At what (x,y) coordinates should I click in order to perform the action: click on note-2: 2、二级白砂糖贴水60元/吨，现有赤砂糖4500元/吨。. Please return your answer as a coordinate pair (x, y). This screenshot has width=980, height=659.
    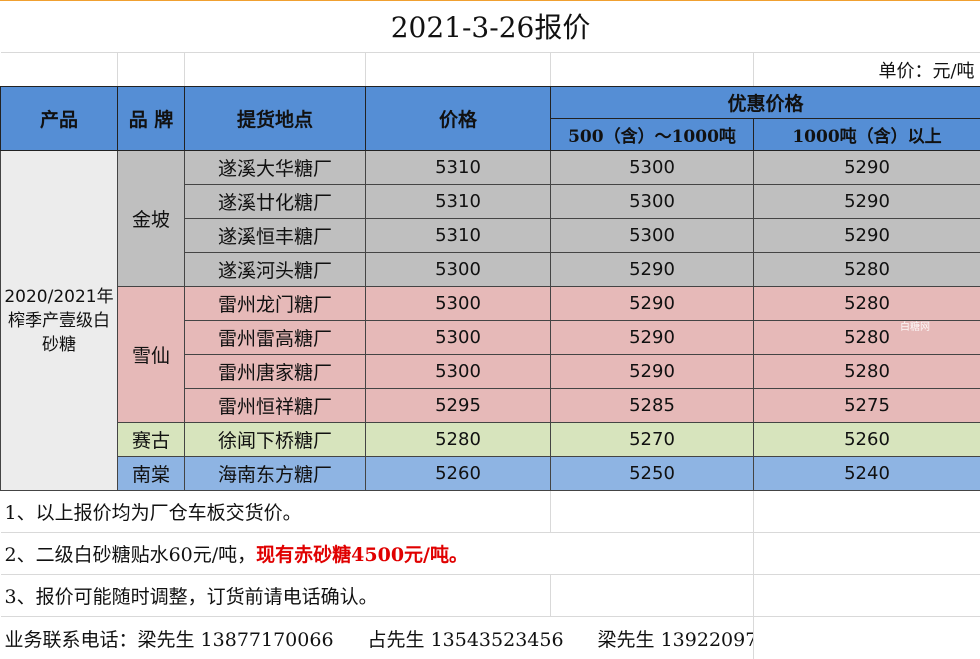
    Looking at the image, I should click on (377, 553).